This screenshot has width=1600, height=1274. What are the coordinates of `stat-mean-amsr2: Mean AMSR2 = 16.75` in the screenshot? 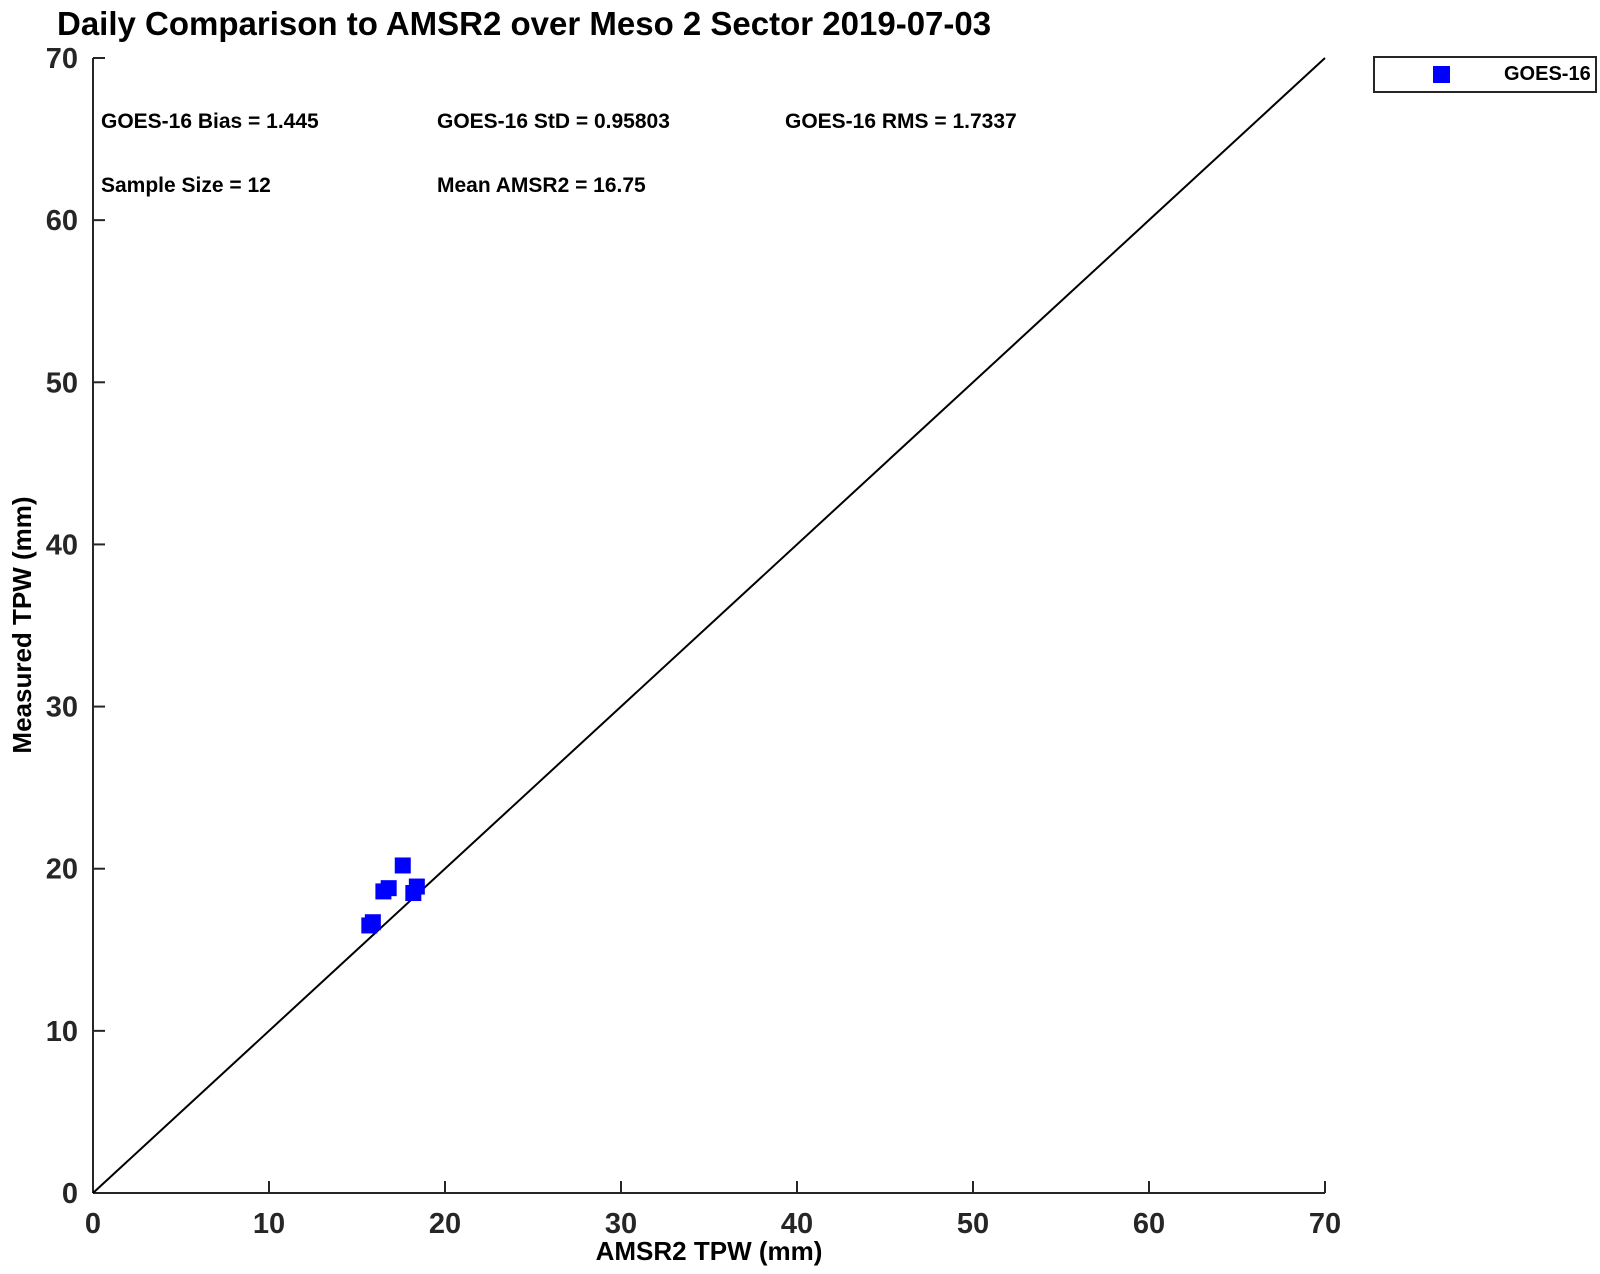 It's located at (541, 185).